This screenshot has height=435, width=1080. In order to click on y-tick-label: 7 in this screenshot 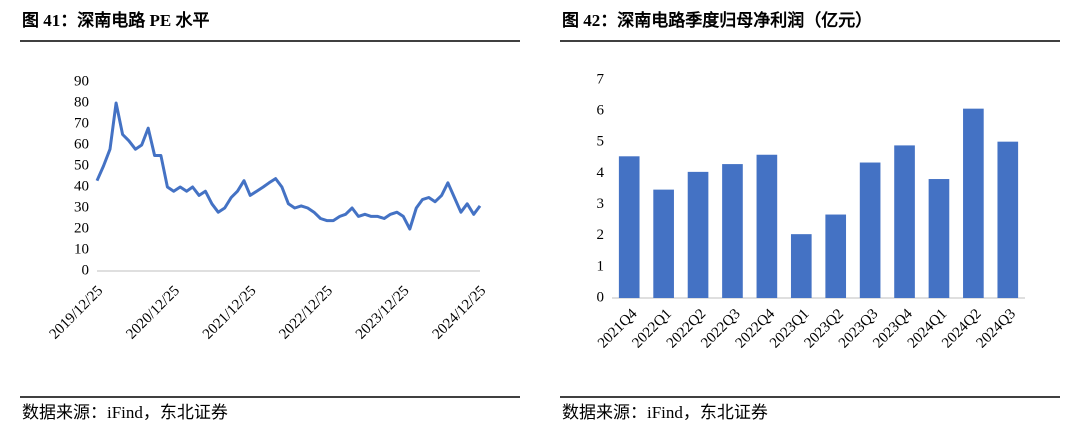, I will do `click(601, 79)`.